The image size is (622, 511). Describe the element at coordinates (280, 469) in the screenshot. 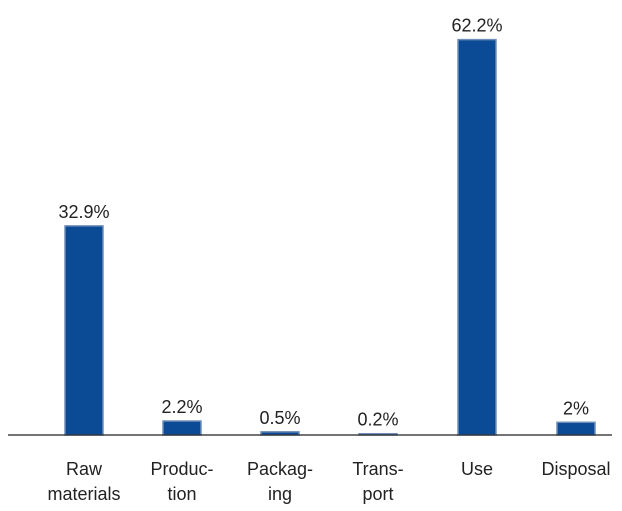

I see `category-label-2-line-0: Packag-` at that location.